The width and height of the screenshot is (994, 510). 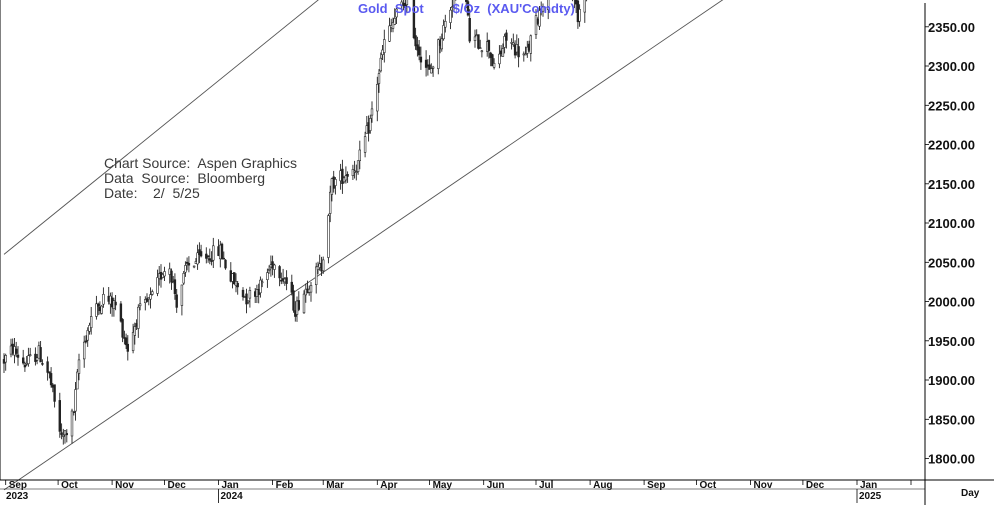 I want to click on x-year-label: 2024, so click(x=232, y=496).